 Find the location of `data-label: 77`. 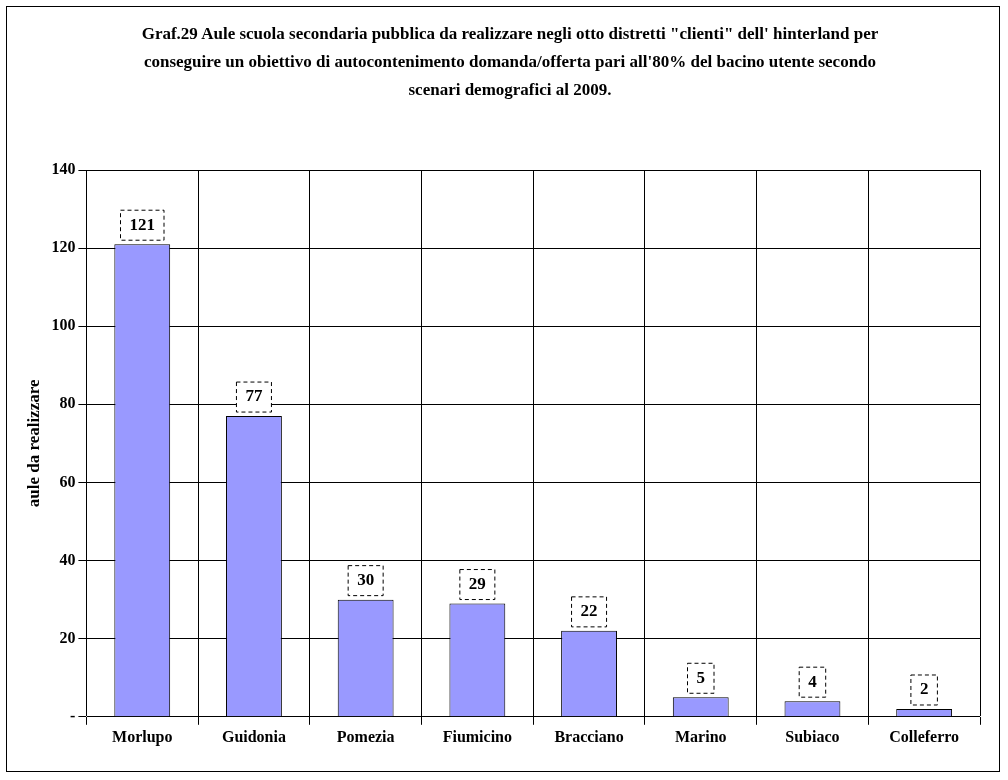

data-label: 77 is located at coordinates (254, 396).